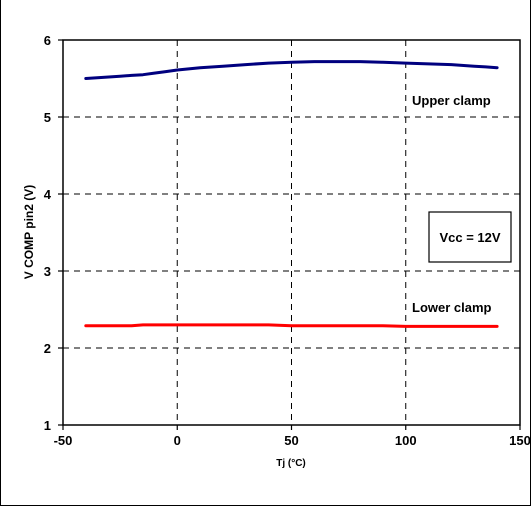  Describe the element at coordinates (452, 307) in the screenshot. I see `annotation-lower-clamp: Lower clamp` at that location.